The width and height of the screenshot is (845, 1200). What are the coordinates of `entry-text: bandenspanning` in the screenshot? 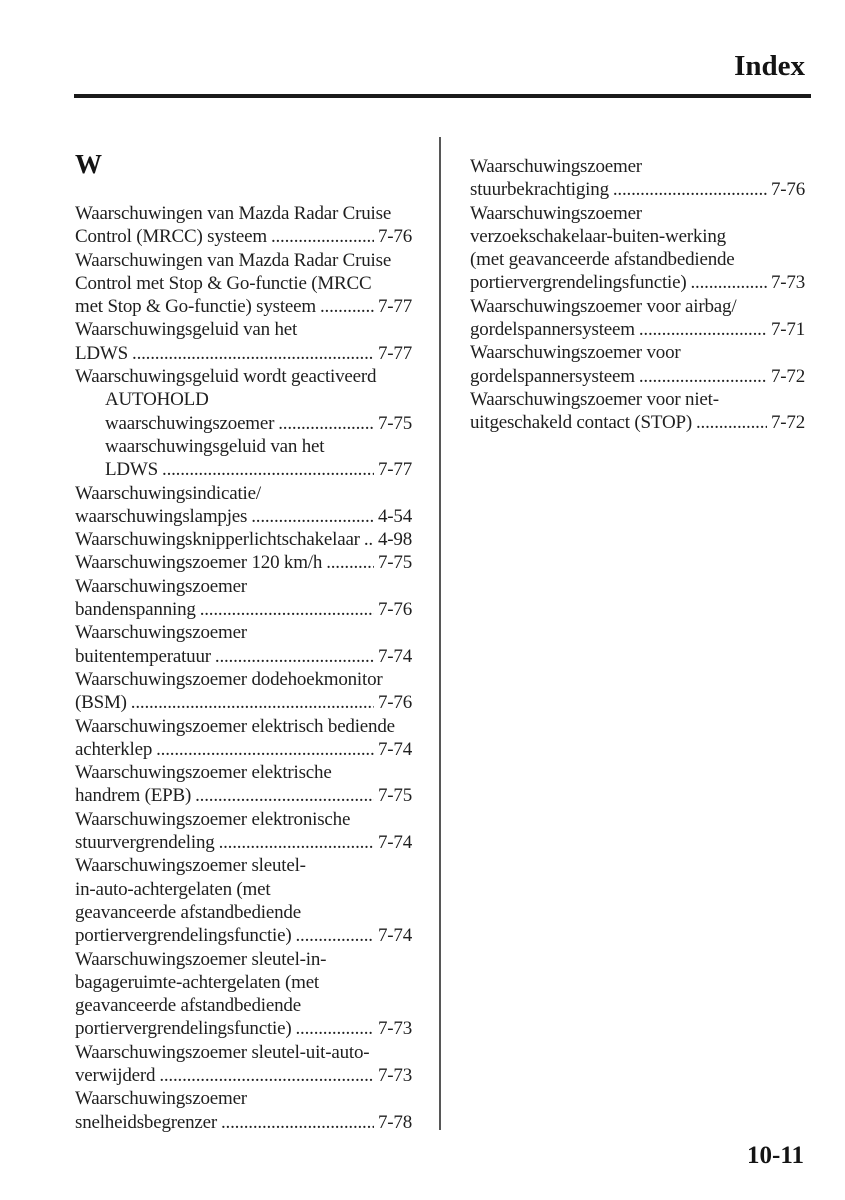 It's located at (135, 610).